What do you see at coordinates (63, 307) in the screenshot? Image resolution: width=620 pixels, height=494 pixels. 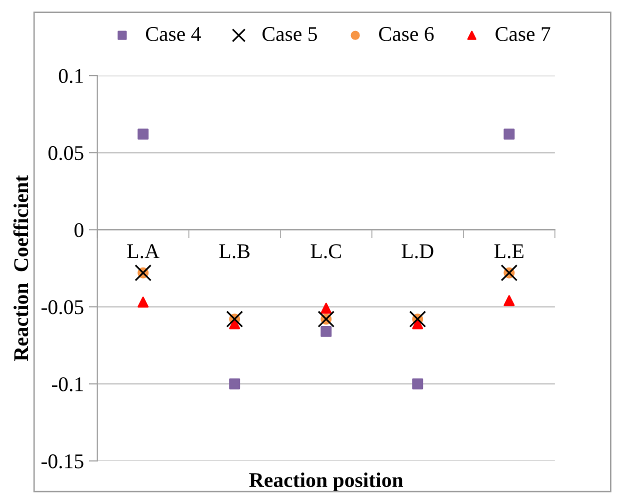 I see `y-tick-label: -0.05` at bounding box center [63, 307].